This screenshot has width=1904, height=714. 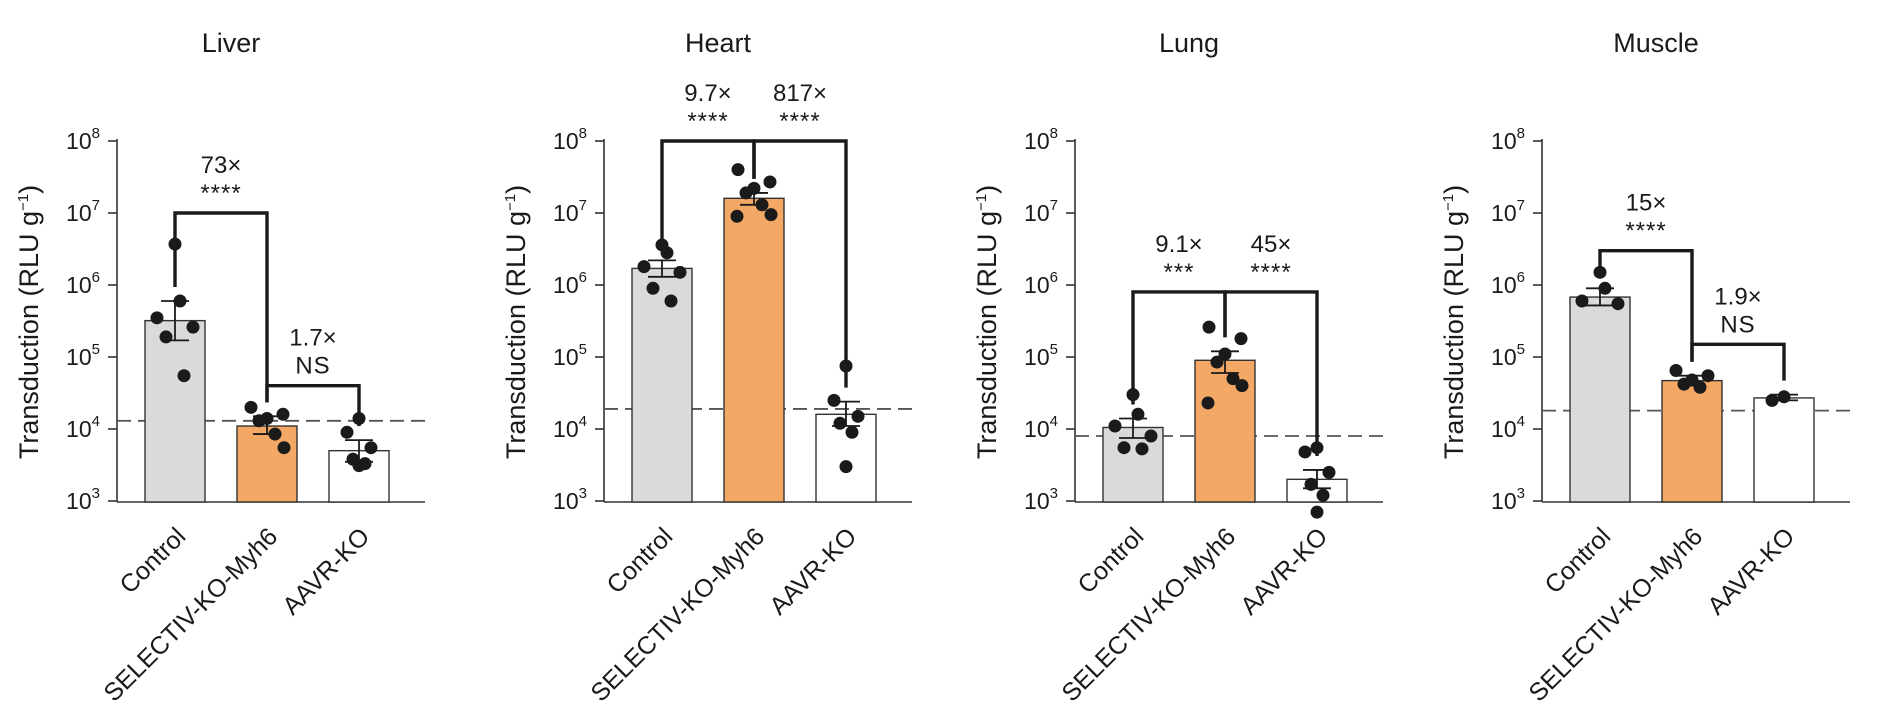 I want to click on panel-title: Muscle, so click(x=1656, y=43).